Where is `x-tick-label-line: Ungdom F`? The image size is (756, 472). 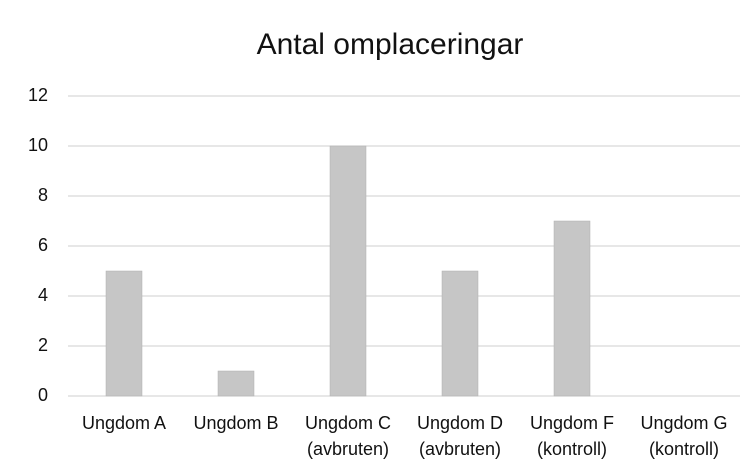 x-tick-label-line: Ungdom F is located at coordinates (572, 423).